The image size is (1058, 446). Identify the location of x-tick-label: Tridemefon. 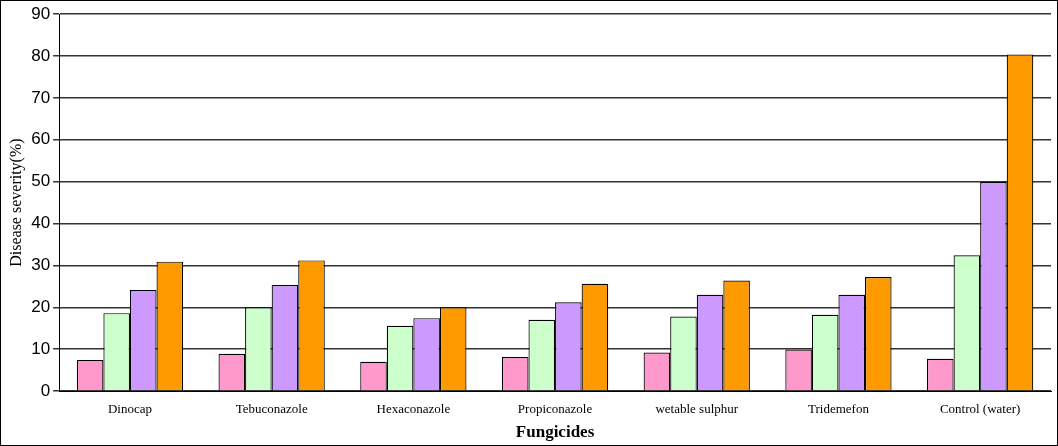
(839, 409).